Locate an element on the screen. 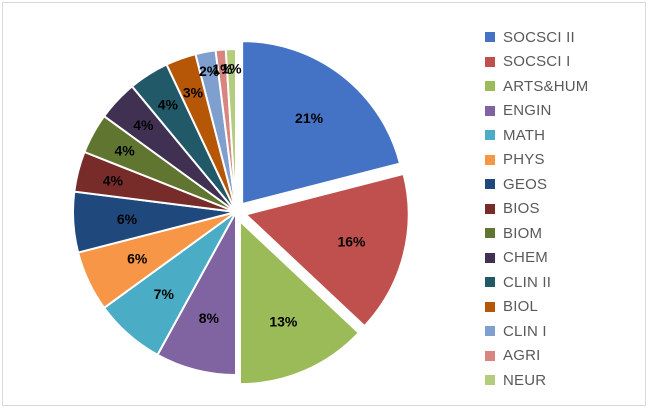 This screenshot has width=650, height=410. legend-label: SOCSCI II is located at coordinates (539, 37).